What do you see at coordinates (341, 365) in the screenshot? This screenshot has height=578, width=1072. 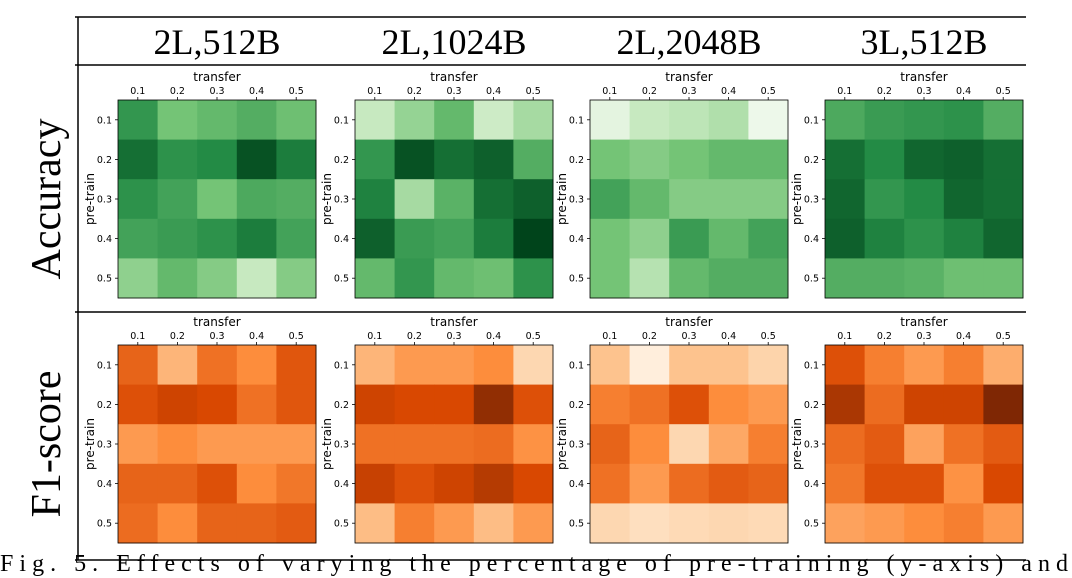 I see `y-tick-label: 0.1` at bounding box center [341, 365].